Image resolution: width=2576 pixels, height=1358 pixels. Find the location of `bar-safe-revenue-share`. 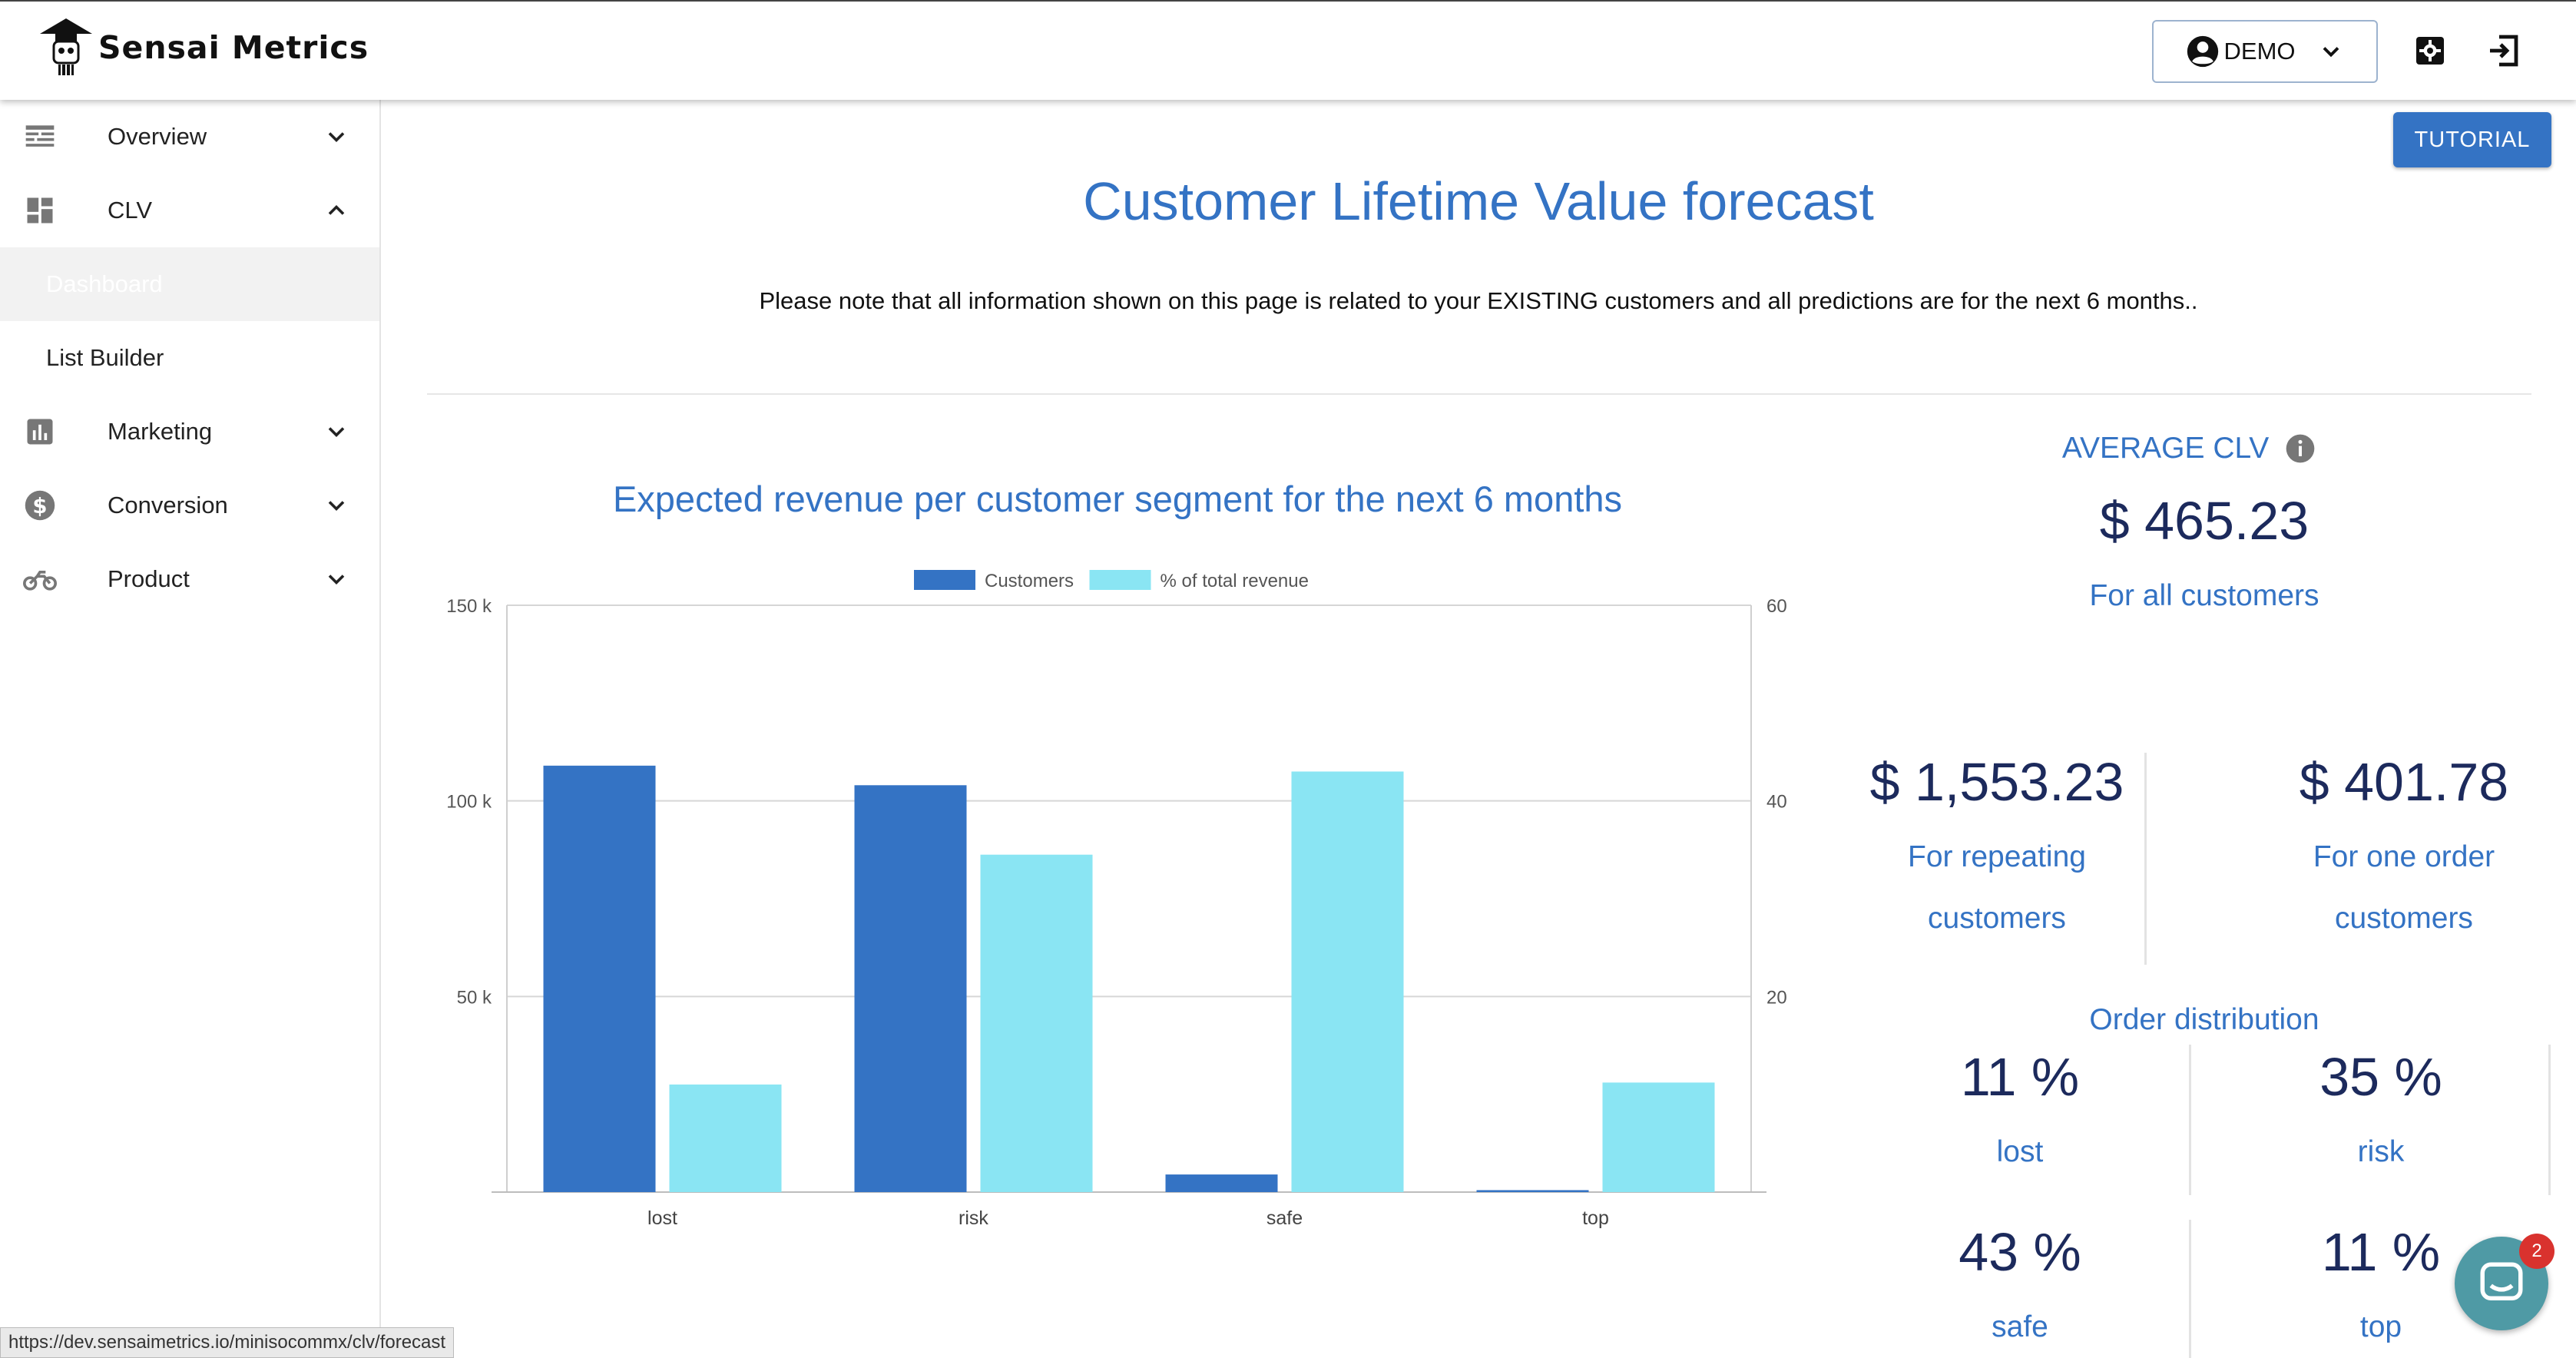

bar-safe-revenue-share is located at coordinates (1347, 982).